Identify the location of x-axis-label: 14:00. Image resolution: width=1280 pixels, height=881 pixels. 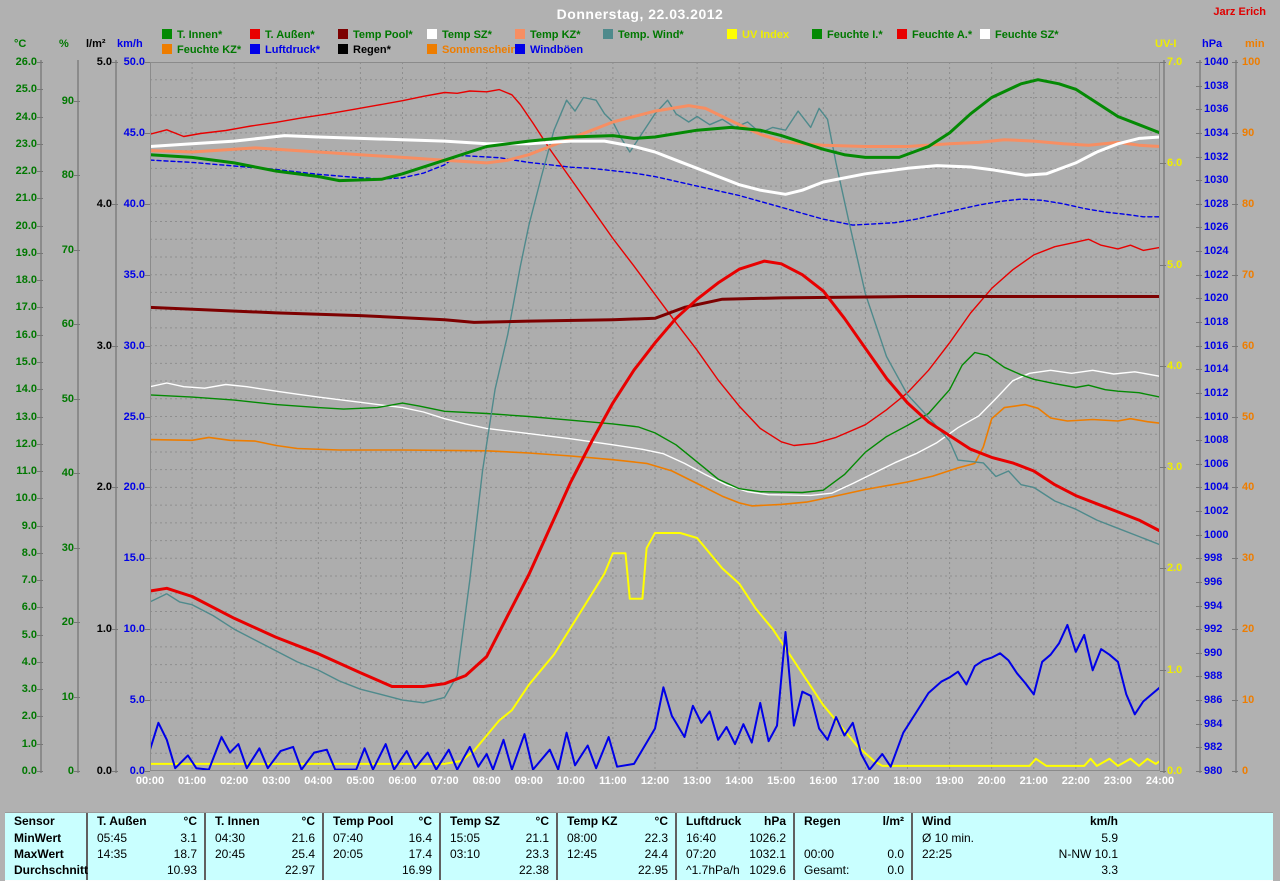
(739, 781).